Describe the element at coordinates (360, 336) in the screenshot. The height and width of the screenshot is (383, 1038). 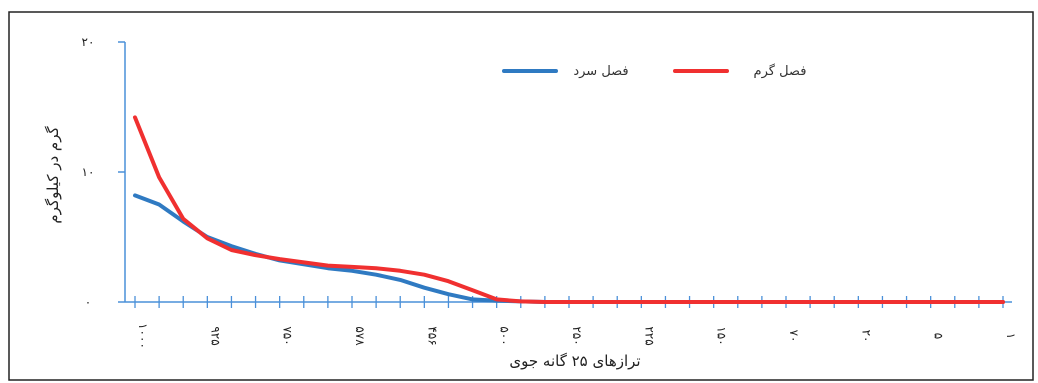
I see `x-tick-label: ۵۷۸` at that location.